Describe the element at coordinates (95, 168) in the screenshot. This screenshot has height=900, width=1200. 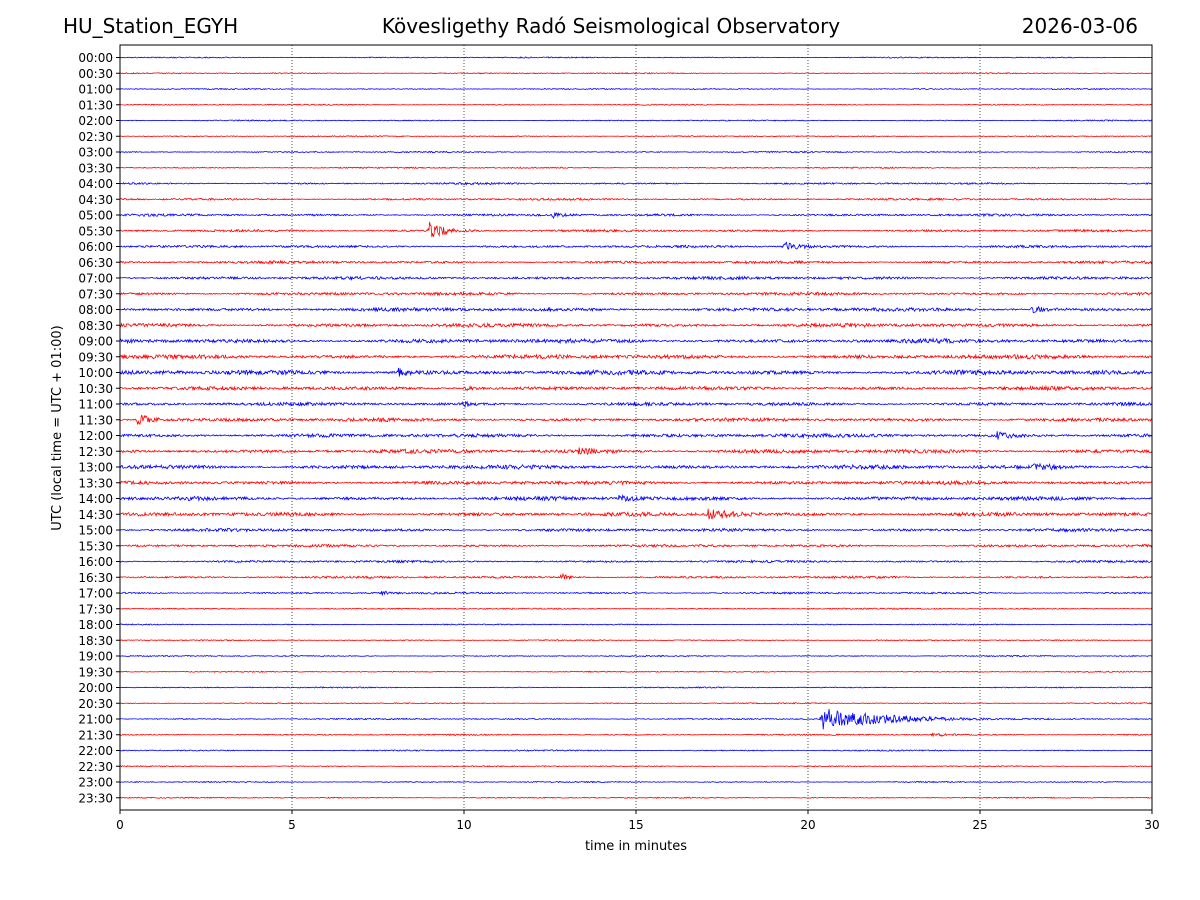
I see `y-tick-label-0330: 03:30` at that location.